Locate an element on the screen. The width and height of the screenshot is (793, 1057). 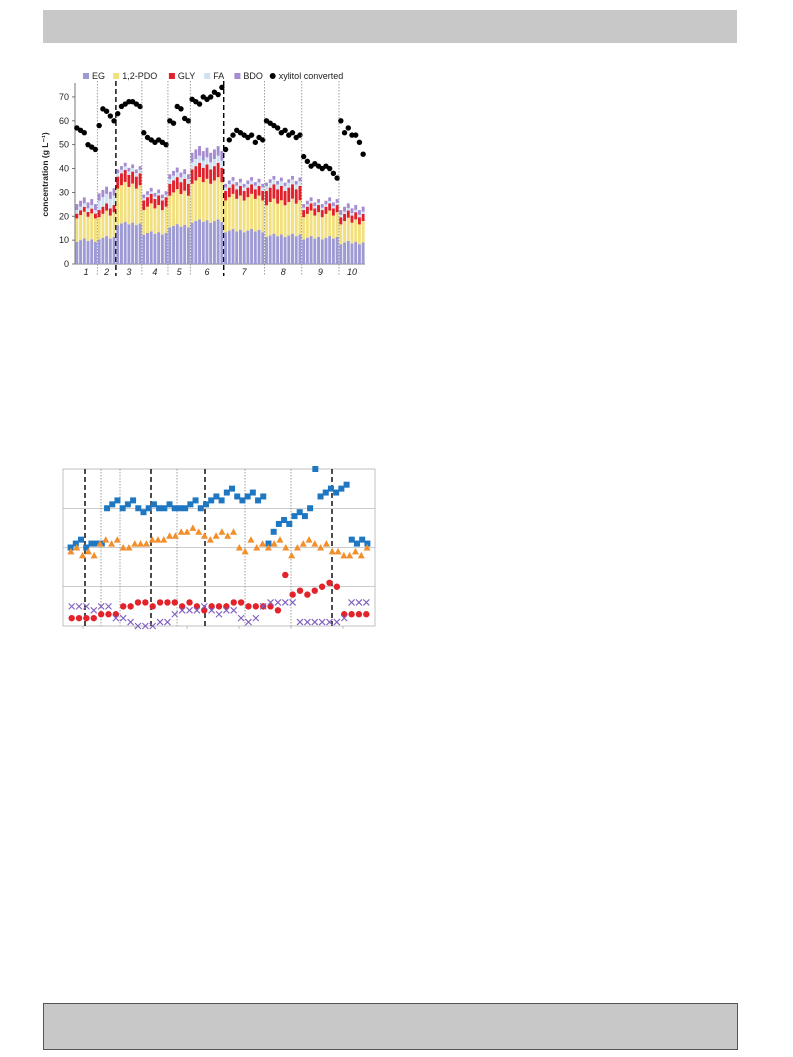
period-label: 4 is located at coordinates (154, 272).